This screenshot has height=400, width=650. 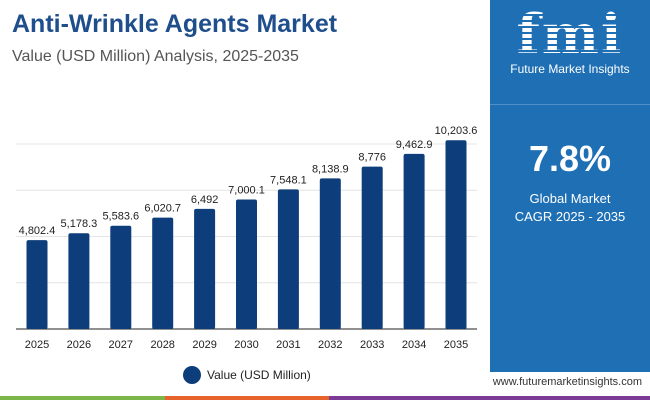 I want to click on bar-2031, so click(x=288, y=259).